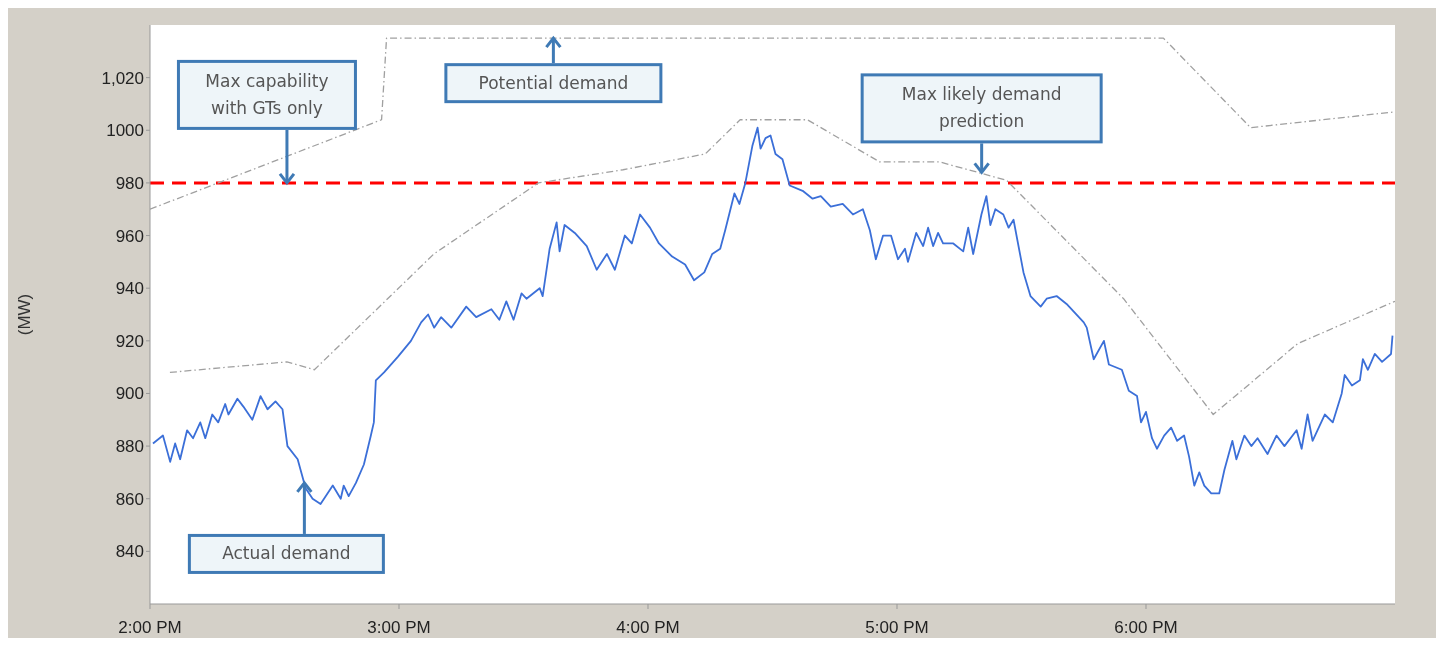  I want to click on y-tick-label: 920, so click(129, 341).